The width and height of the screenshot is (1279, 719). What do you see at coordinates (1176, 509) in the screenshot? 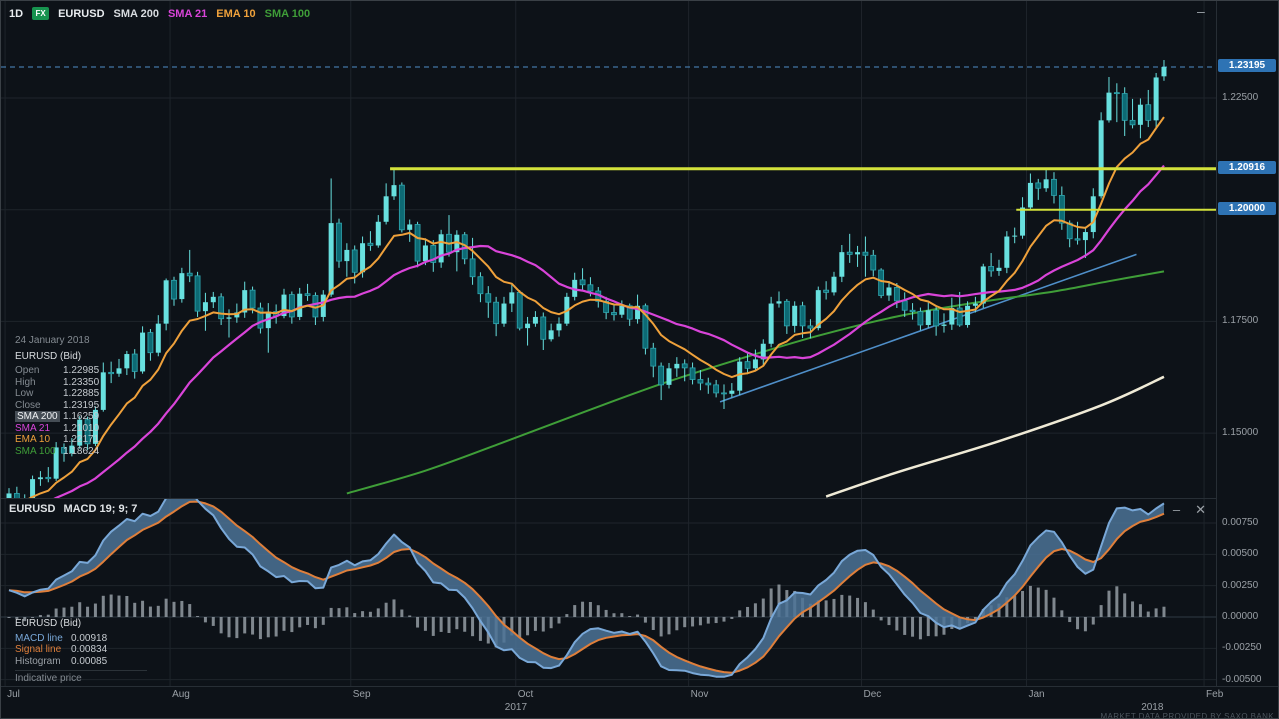
I see `macd-minimize-icon: –` at bounding box center [1176, 509].